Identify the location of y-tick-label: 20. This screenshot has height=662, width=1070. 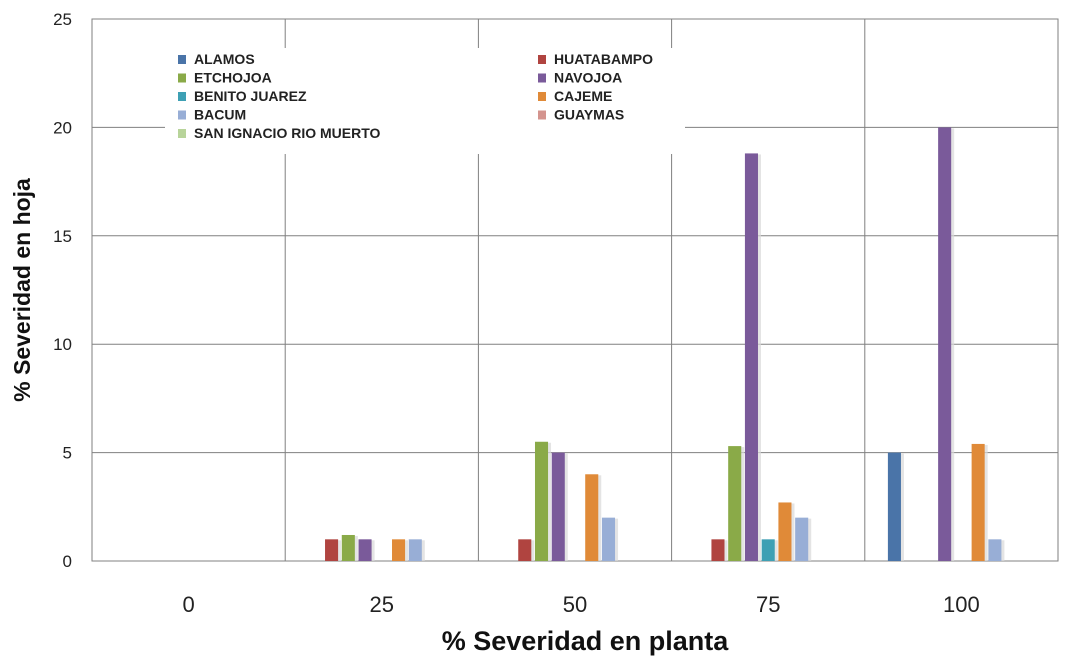
(62, 127).